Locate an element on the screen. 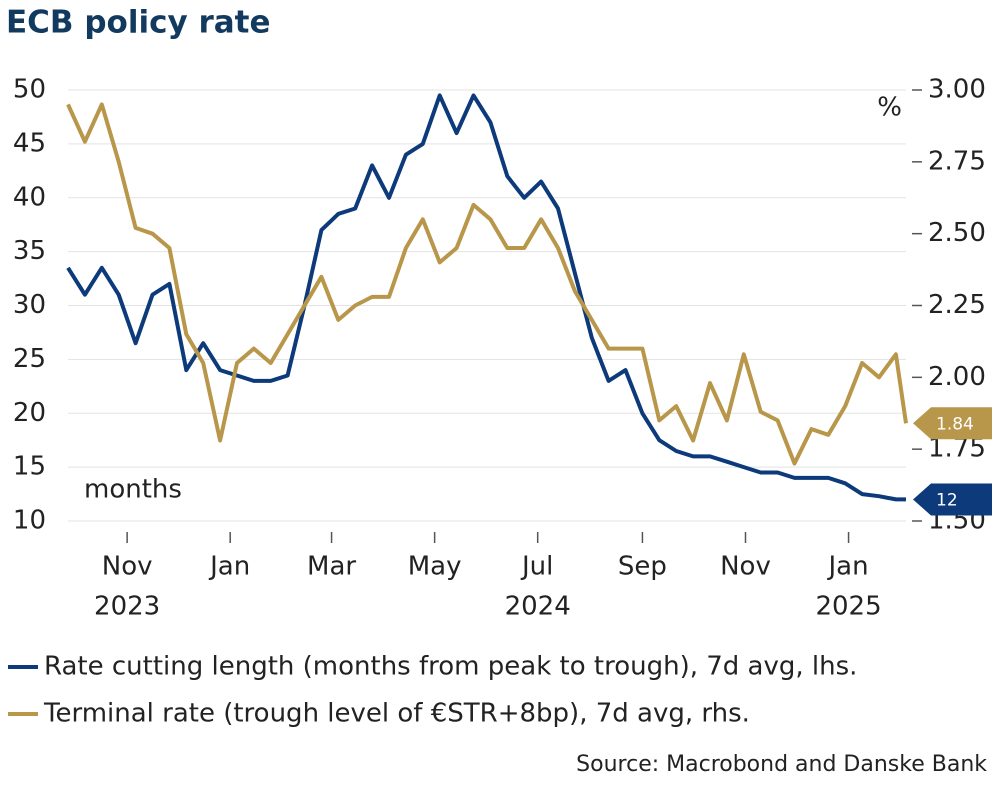 This screenshot has height=793, width=1000. y-tick-label: 30 is located at coordinates (29, 305).